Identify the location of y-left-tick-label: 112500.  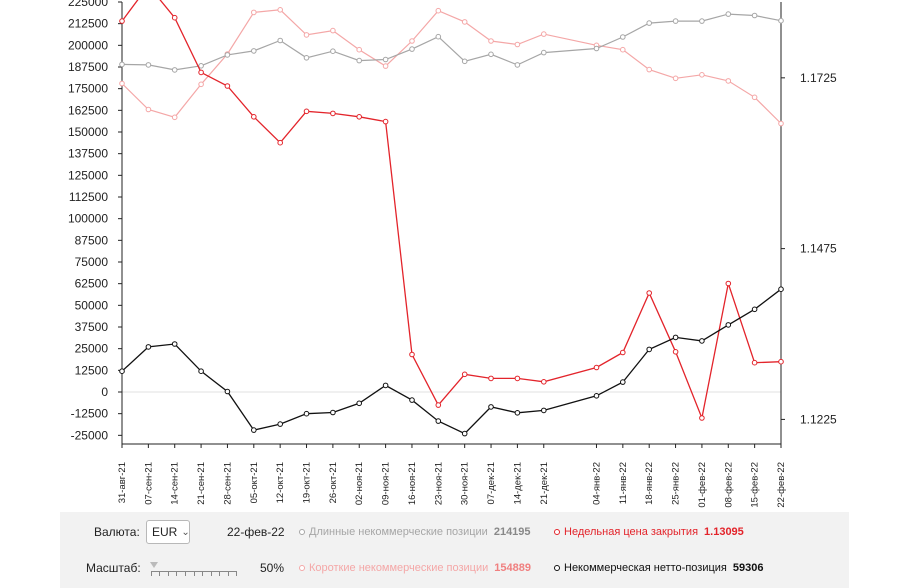
(88, 197).